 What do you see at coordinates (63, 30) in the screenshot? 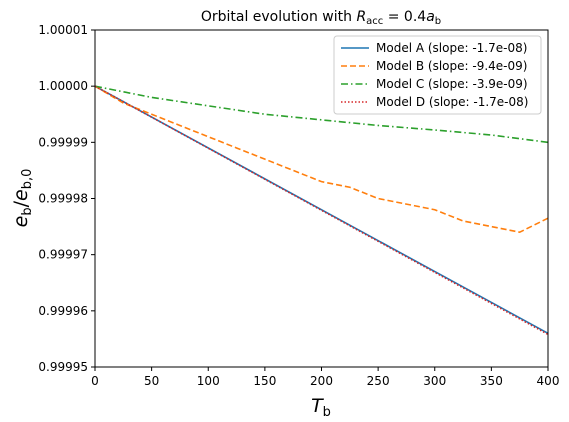
I see `y-tick-label: 1.00001` at bounding box center [63, 30].